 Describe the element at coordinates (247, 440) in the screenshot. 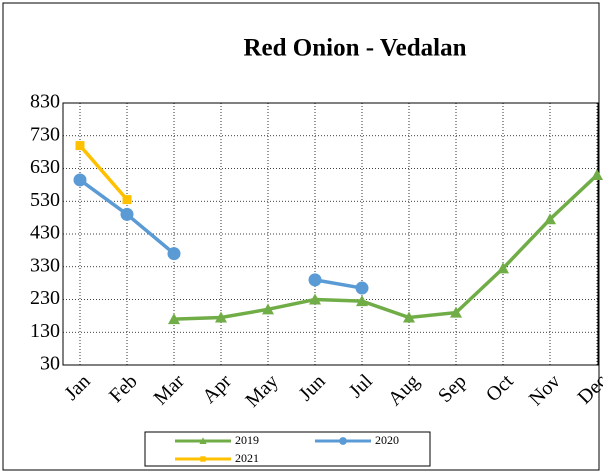

I see `legend-label: 2019` at that location.